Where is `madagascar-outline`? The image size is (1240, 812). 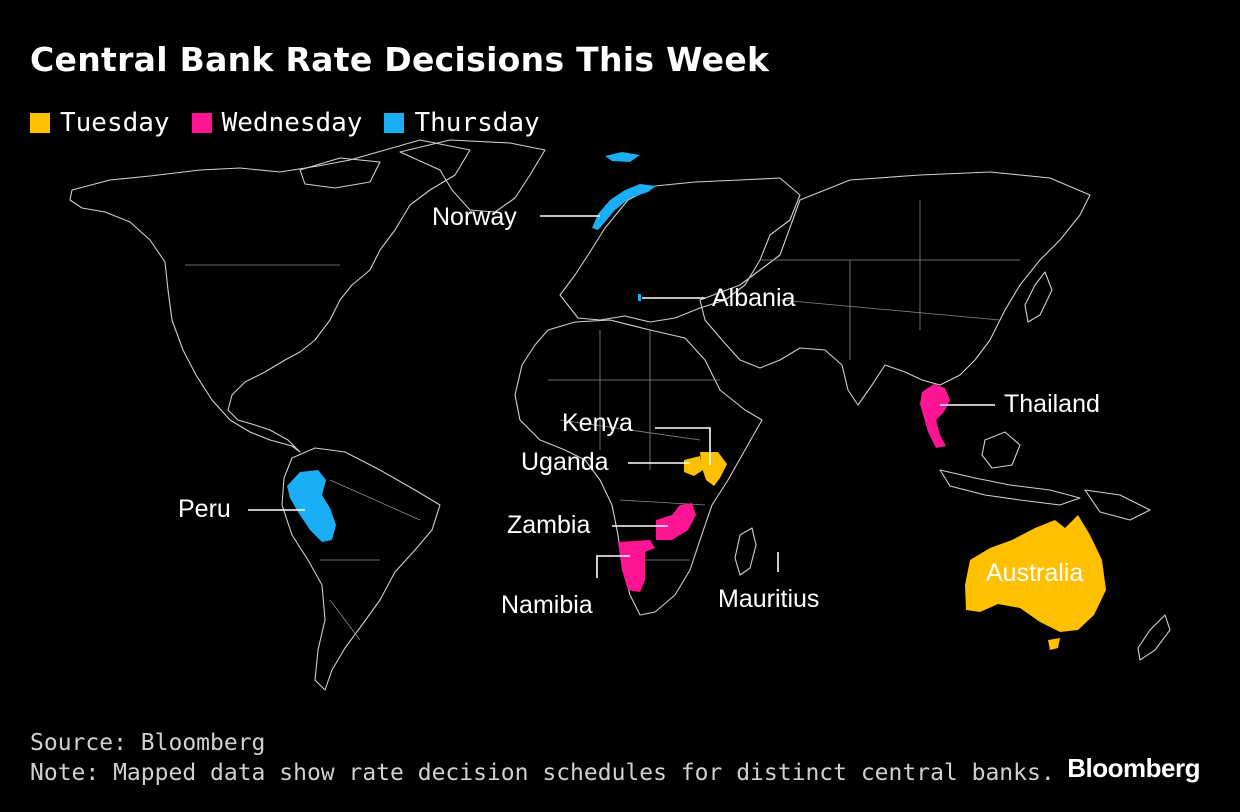 madagascar-outline is located at coordinates (745, 551).